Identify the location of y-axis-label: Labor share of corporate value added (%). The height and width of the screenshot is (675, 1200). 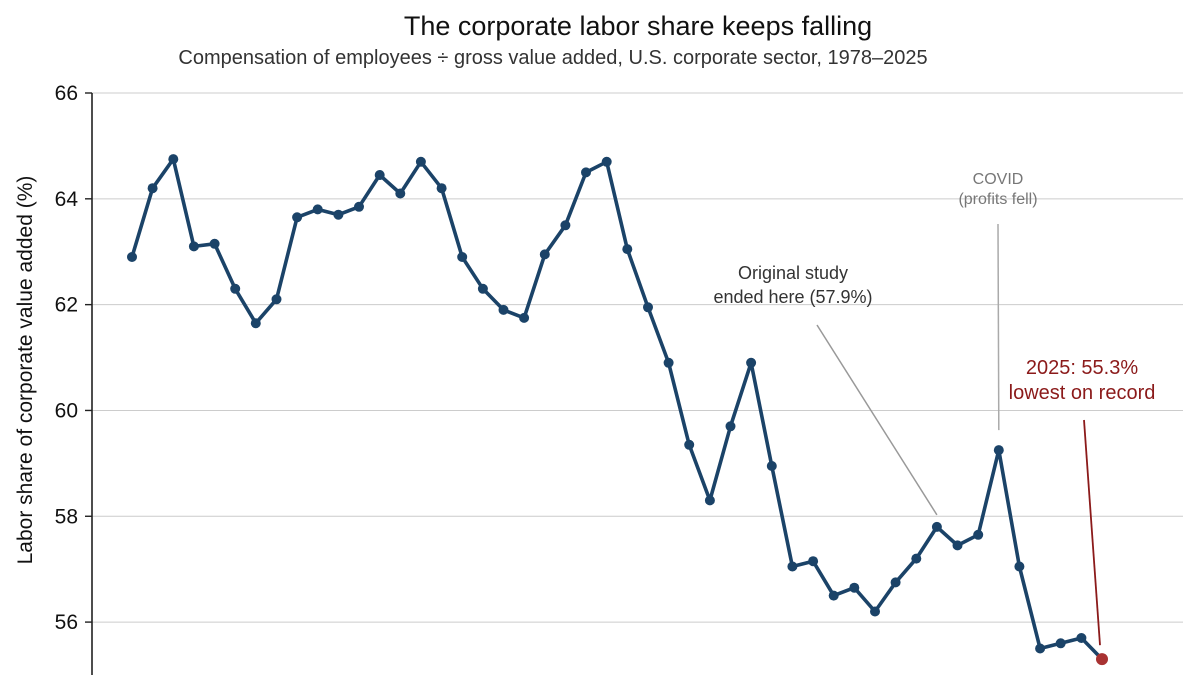
(25, 370).